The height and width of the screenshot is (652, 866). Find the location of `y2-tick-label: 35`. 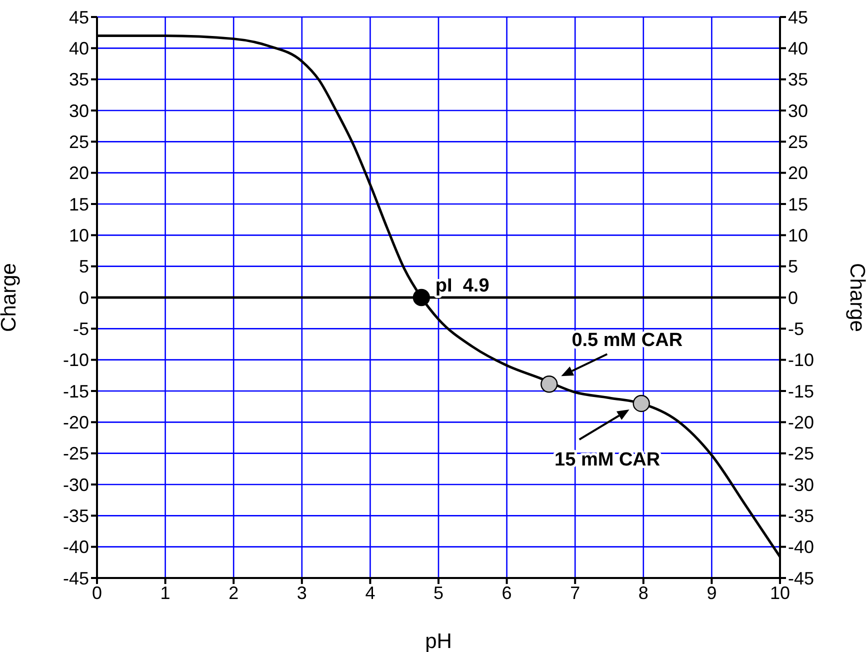

y2-tick-label: 35 is located at coordinates (798, 80).